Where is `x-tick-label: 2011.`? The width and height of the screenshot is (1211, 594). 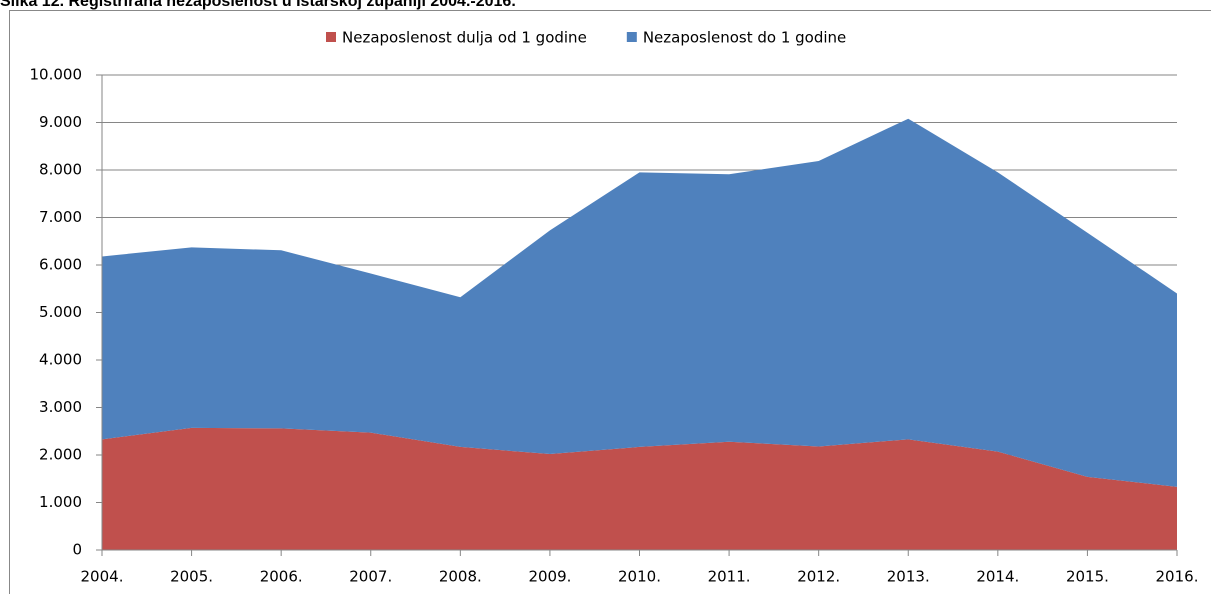
x-tick-label: 2011. is located at coordinates (729, 577).